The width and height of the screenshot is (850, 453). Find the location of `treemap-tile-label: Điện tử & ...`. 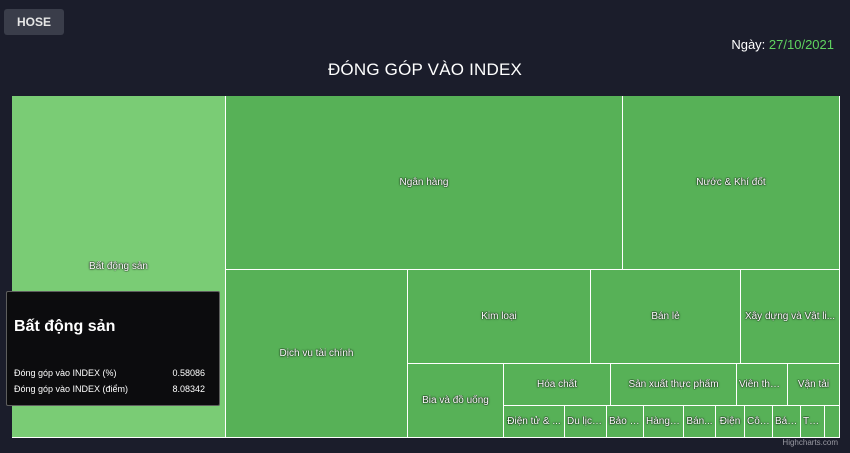

treemap-tile-label: Điện tử & ... is located at coordinates (534, 421).